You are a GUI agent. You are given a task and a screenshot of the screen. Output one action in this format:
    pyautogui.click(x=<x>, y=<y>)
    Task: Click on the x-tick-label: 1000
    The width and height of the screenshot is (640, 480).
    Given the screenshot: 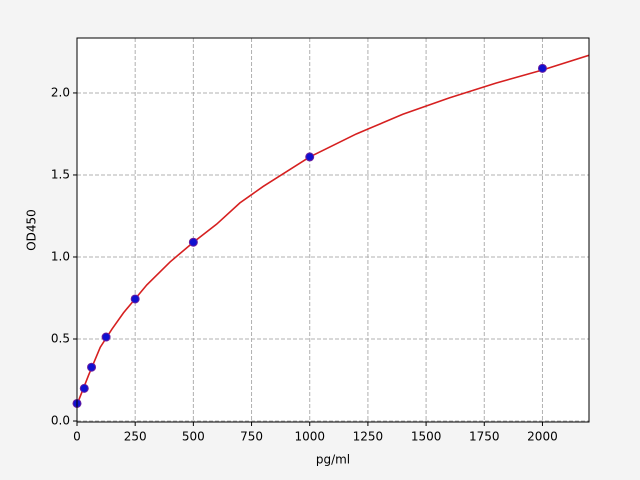 What is the action you would take?
    pyautogui.click(x=309, y=437)
    